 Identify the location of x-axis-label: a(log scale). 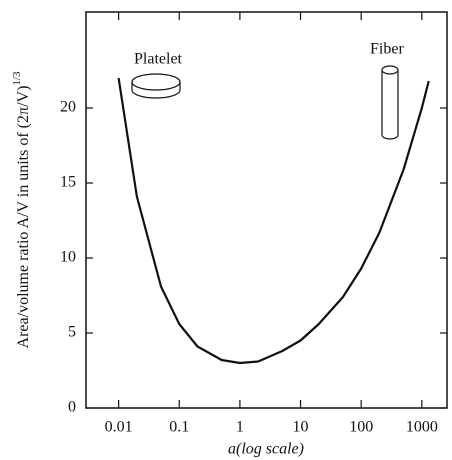
(266, 449).